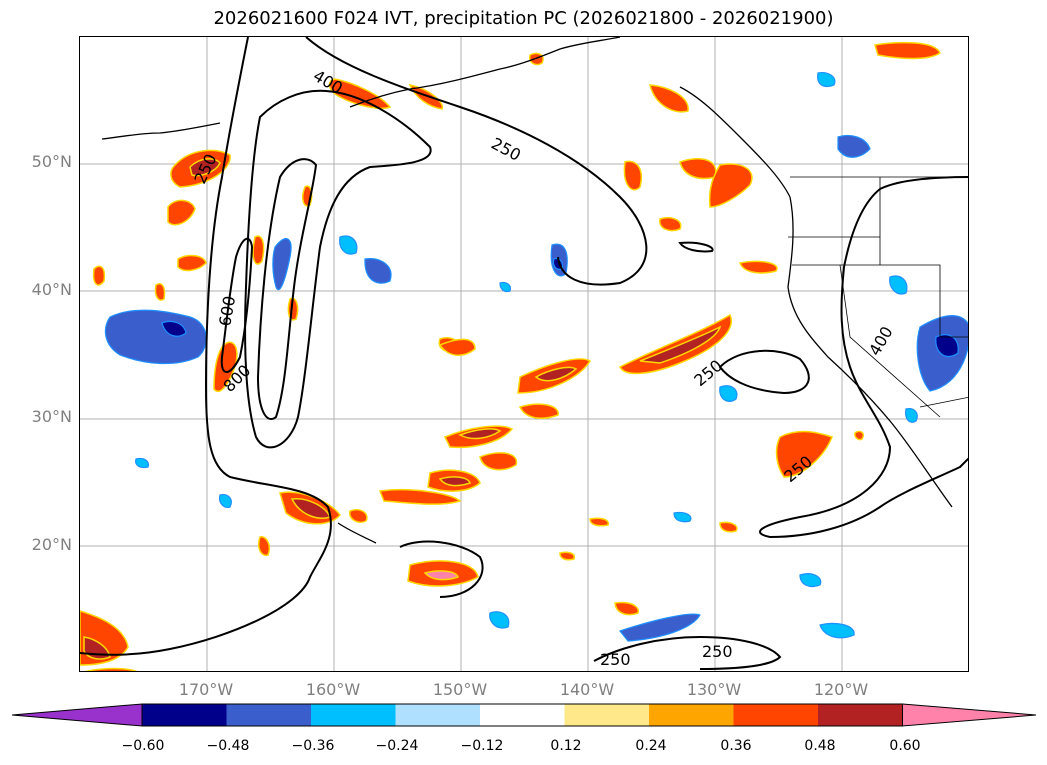 Image resolution: width=1047 pixels, height=765 pixels. I want to click on colorbar-tick-label: −0.36, so click(313, 746).